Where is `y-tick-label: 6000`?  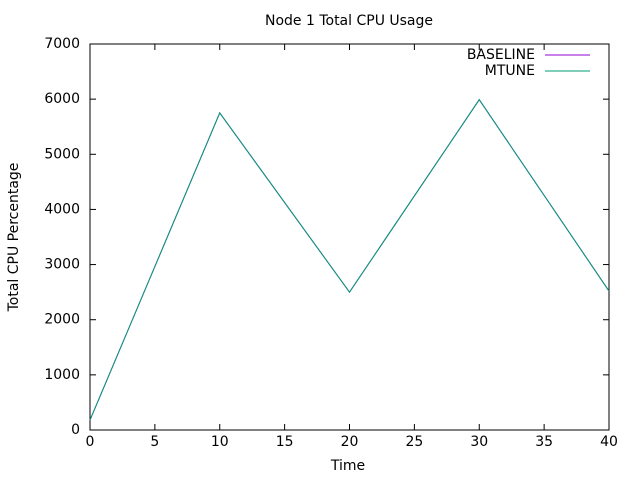 y-tick-label: 6000 is located at coordinates (62, 99).